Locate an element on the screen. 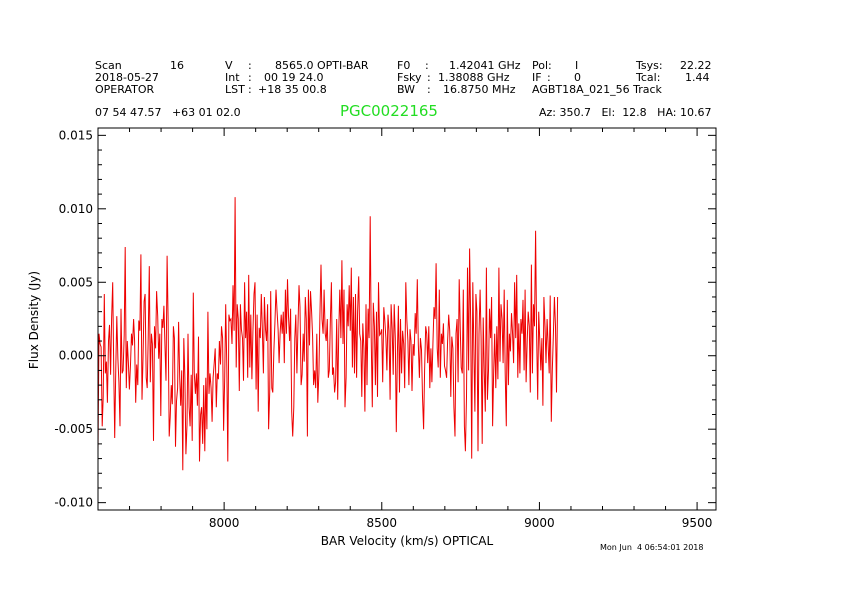 The height and width of the screenshot is (595, 842). int-label: Int is located at coordinates (232, 77).